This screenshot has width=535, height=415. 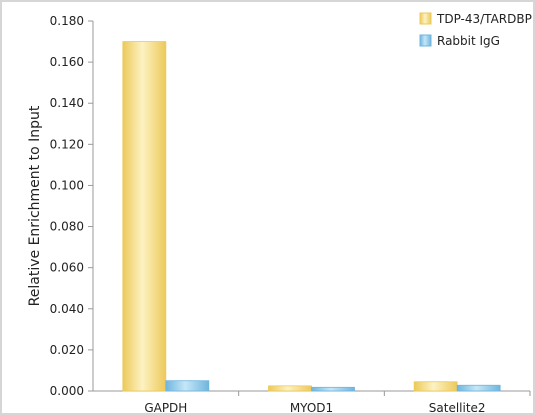 I want to click on legend: TDP-43/TARDBP Rabbit IgG, so click(x=475, y=30).